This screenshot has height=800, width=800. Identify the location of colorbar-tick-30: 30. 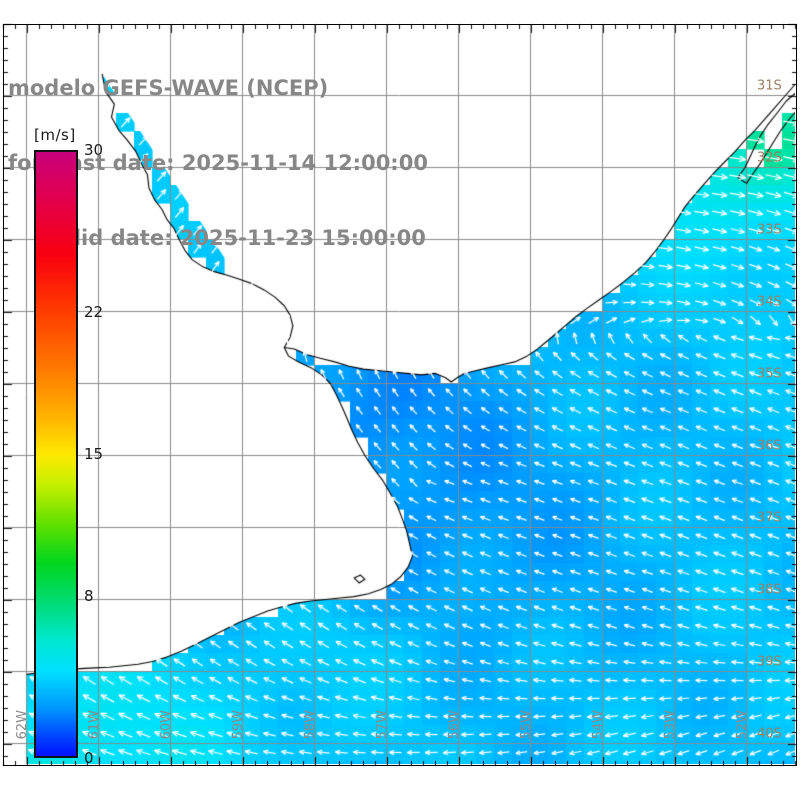
(94, 150).